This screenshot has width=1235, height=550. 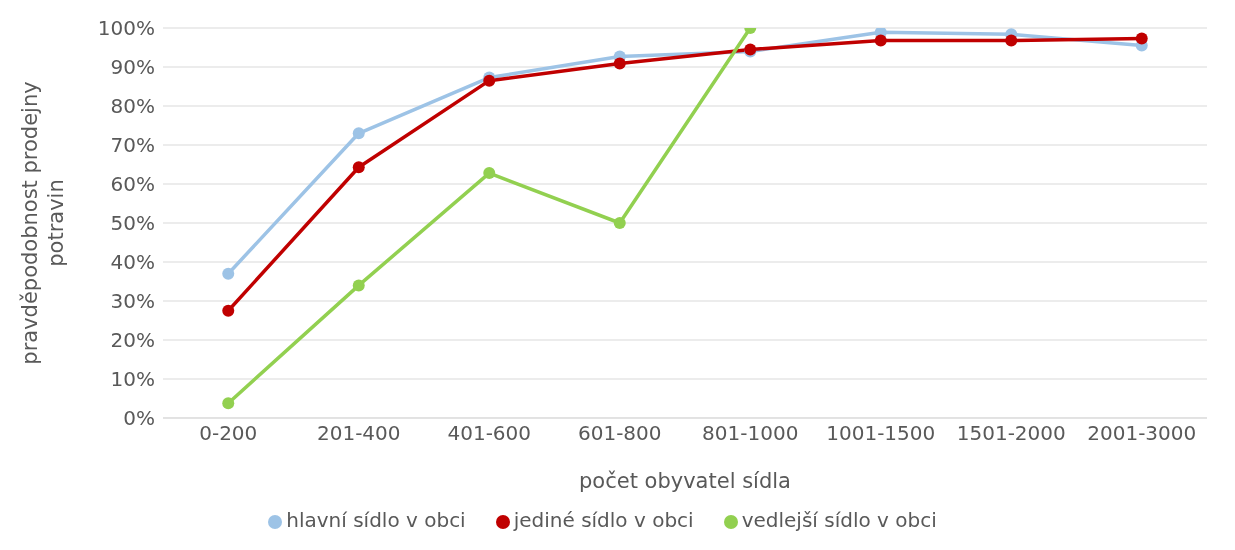 What do you see at coordinates (126, 28) in the screenshot?
I see `y-tick-label: 100%` at bounding box center [126, 28].